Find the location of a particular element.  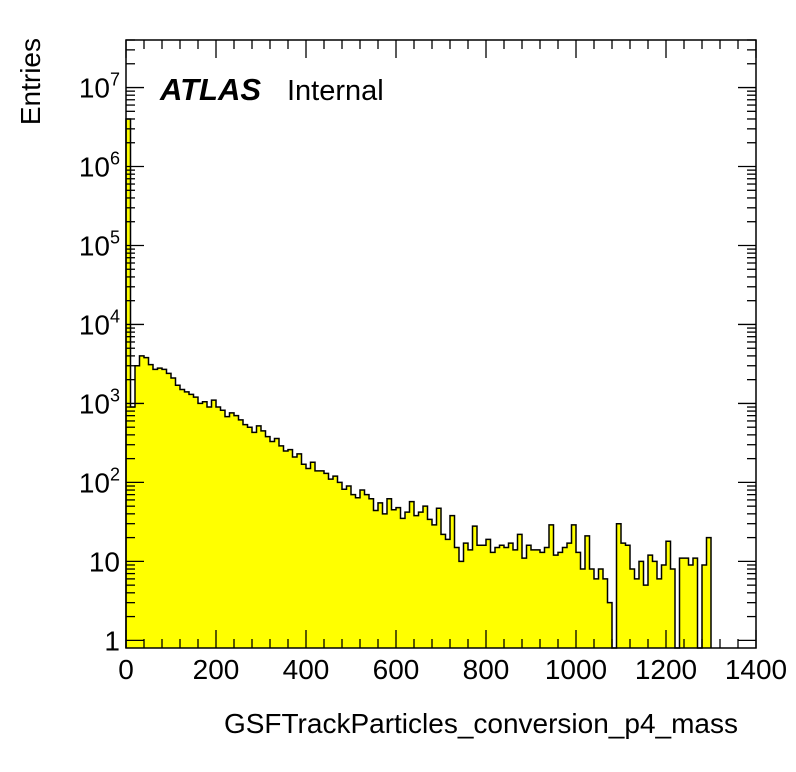

x-tick-label: 1400 is located at coordinates (756, 669).